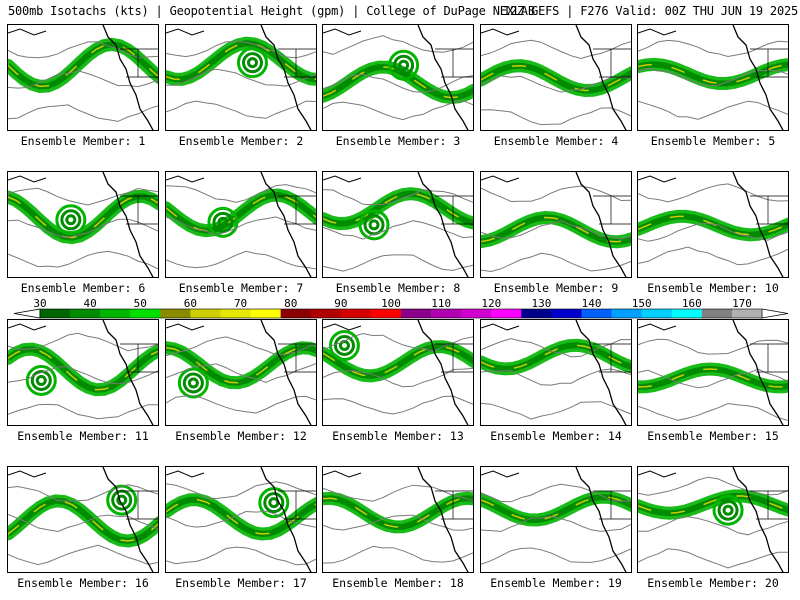 The image size is (800, 600). I want to click on scale-tick-label: 90, so click(341, 303).